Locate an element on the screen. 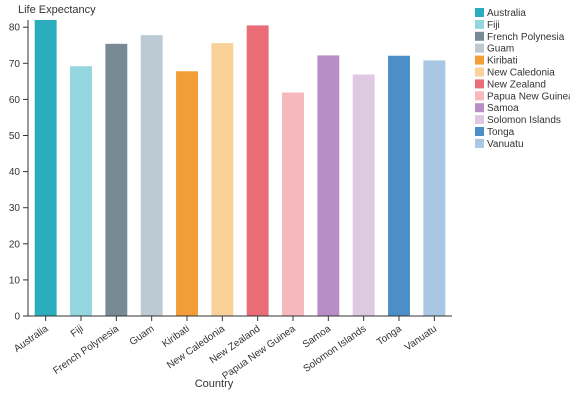 Image resolution: width=570 pixels, height=400 pixels. legend-label-papua-new-guinea: Papua New Guinea is located at coordinates (528, 96).